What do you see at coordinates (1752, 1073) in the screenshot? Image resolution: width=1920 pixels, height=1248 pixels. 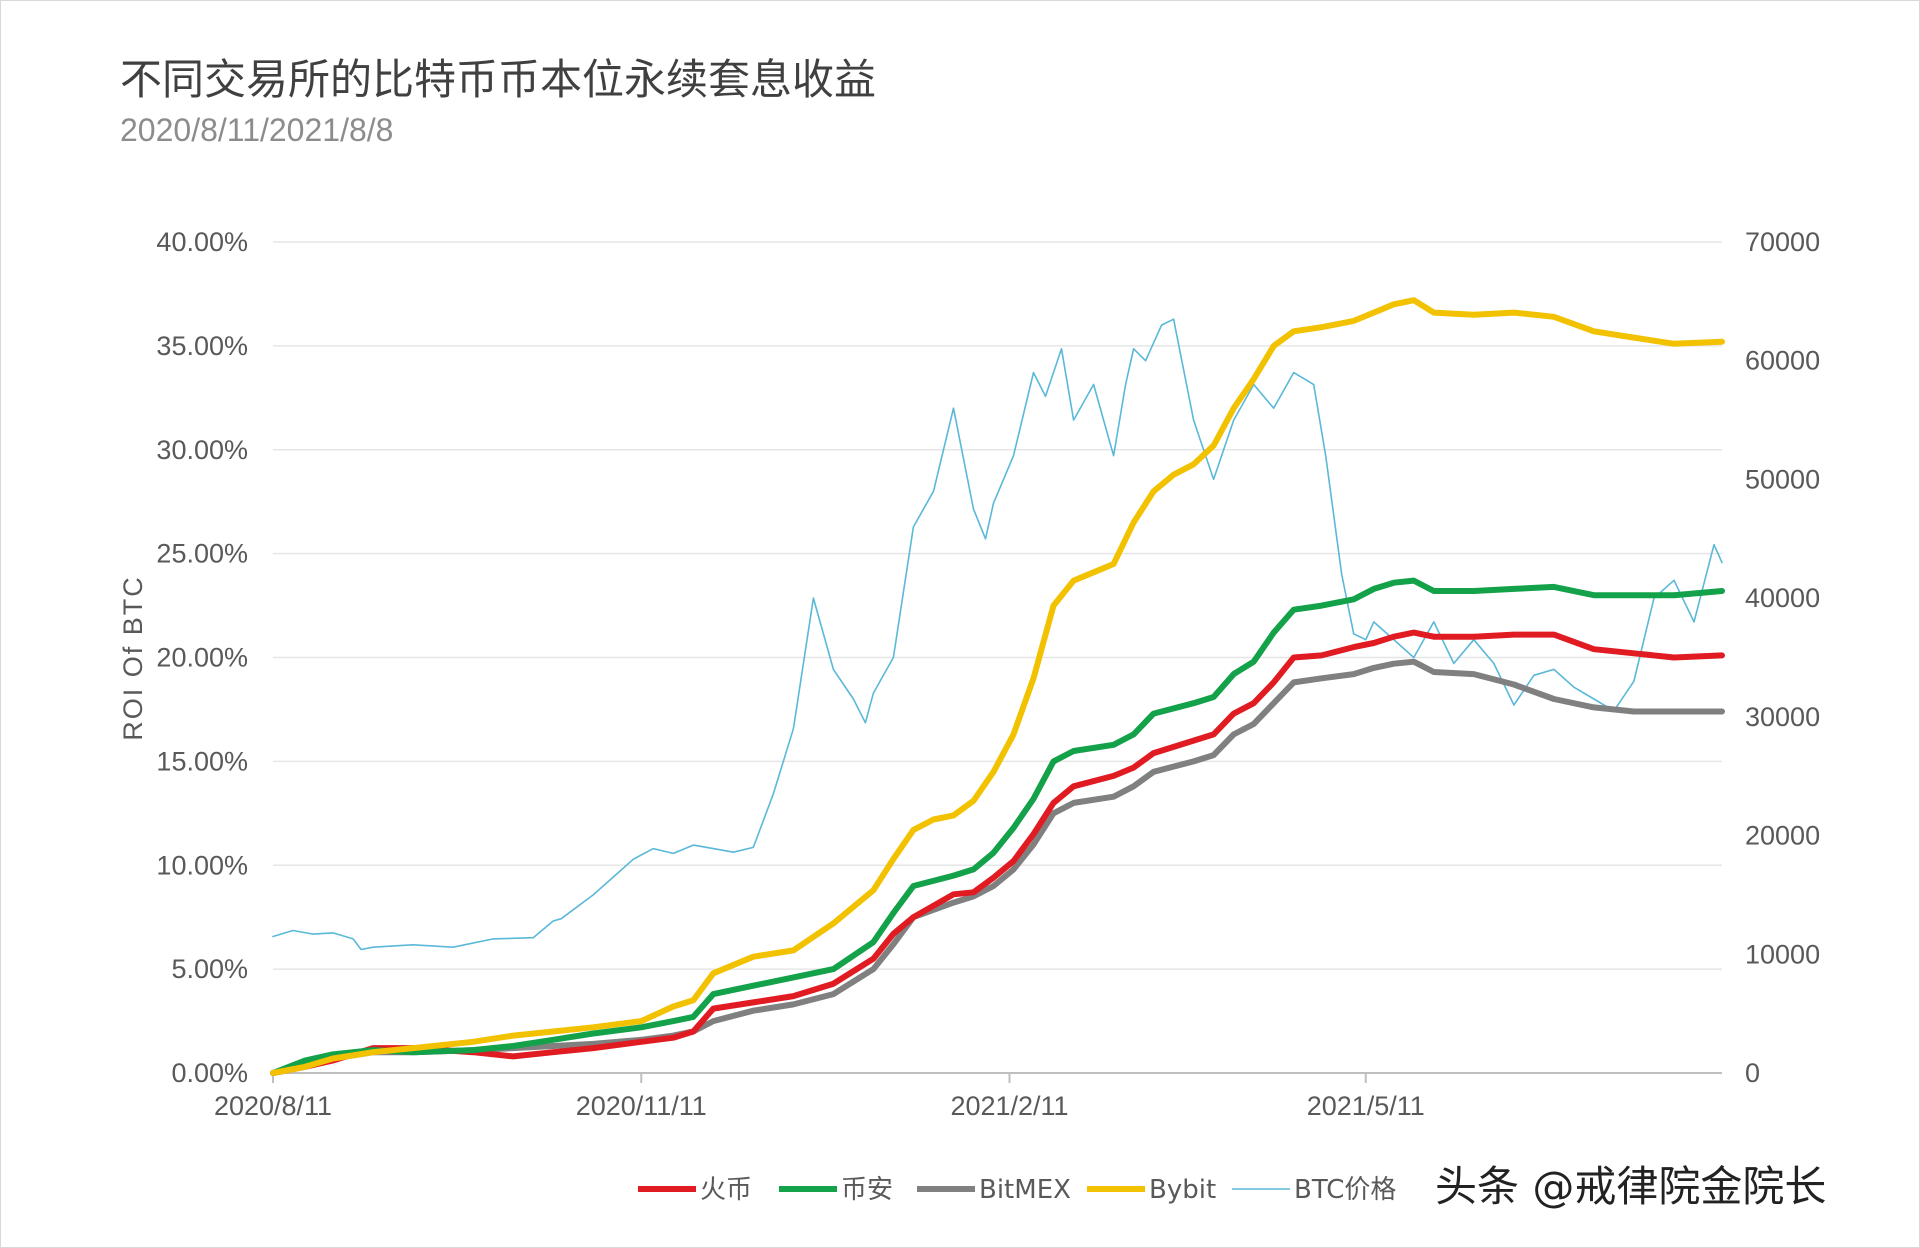 I see `y2-tick-label: 0` at bounding box center [1752, 1073].